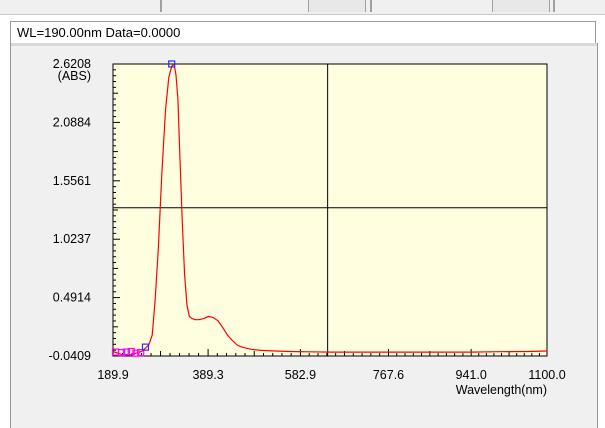 Image resolution: width=605 pixels, height=428 pixels. I want to click on y-axis-label: (ABS), so click(74, 76).